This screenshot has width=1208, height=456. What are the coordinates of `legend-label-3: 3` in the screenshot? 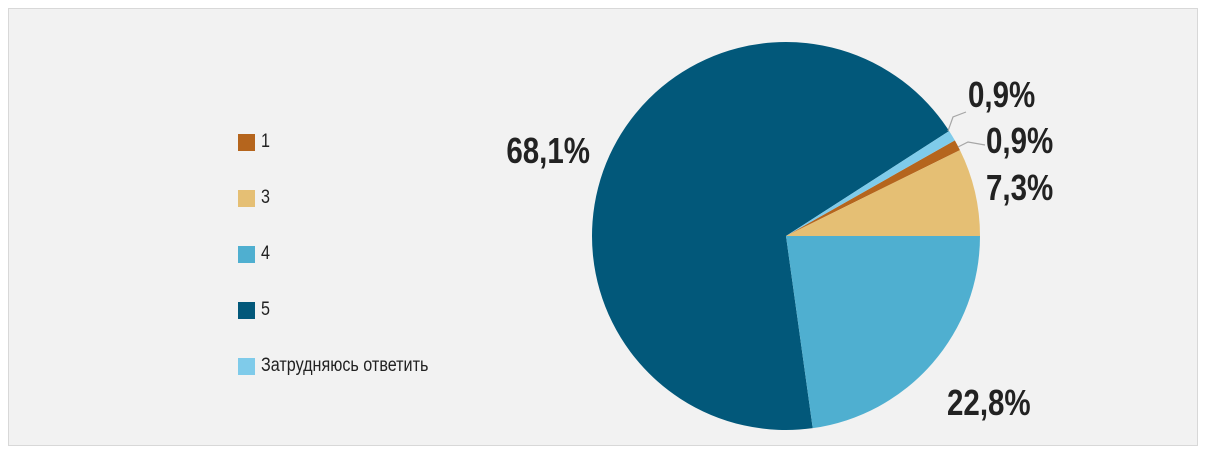 It's located at (265, 197).